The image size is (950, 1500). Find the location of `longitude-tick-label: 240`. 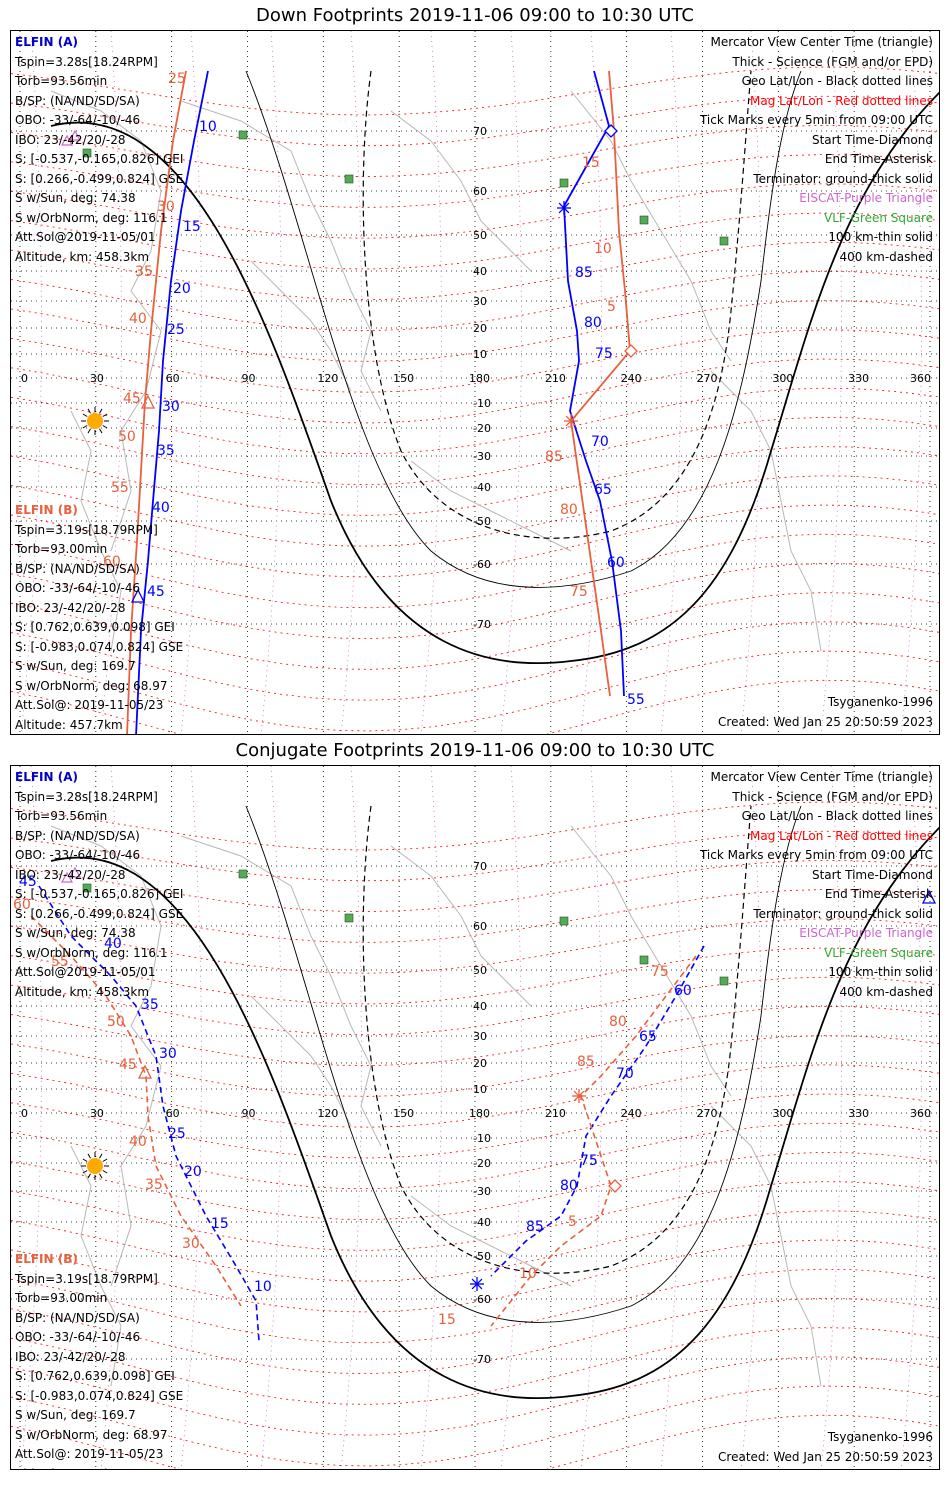

longitude-tick-label: 240 is located at coordinates (631, 378).